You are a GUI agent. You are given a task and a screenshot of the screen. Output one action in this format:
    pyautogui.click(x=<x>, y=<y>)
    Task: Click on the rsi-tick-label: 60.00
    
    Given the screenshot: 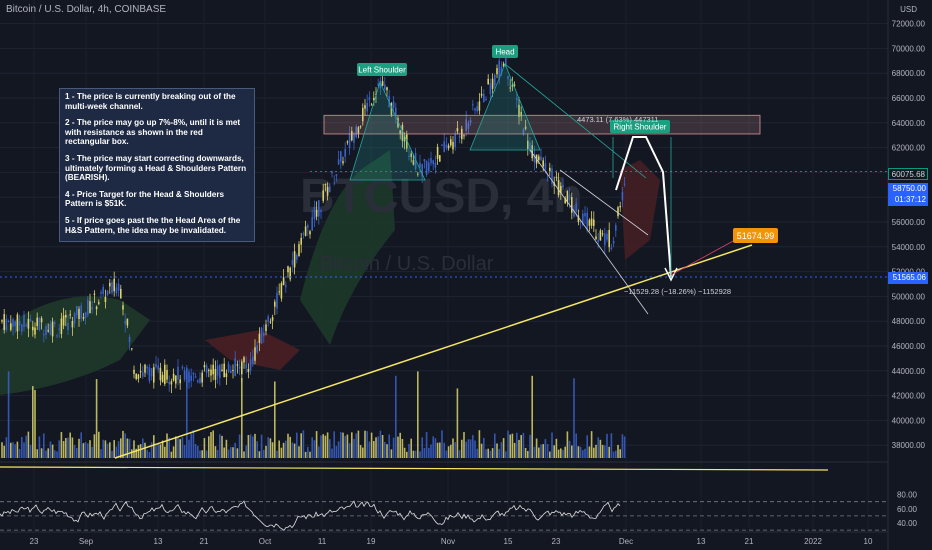 What is the action you would take?
    pyautogui.click(x=907, y=509)
    